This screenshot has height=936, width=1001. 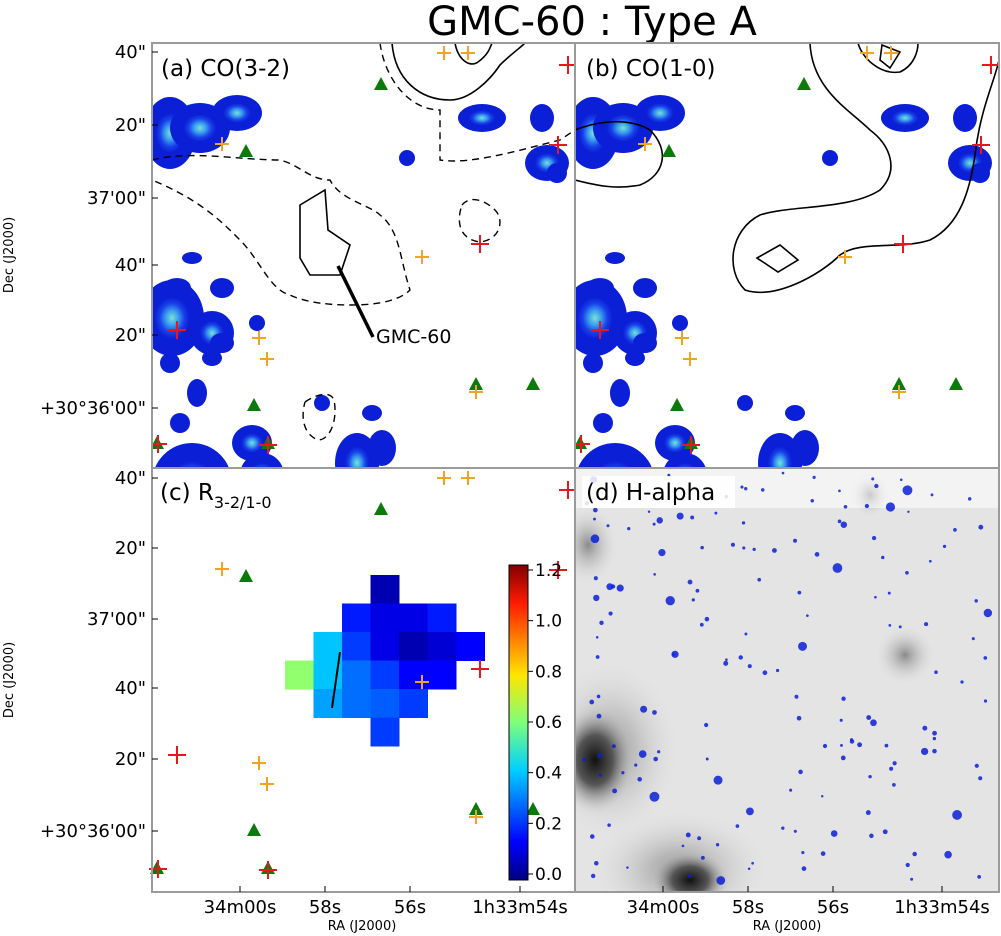 I want to click on svg-text: (c) R3-2/1-0, so click(x=216, y=496).